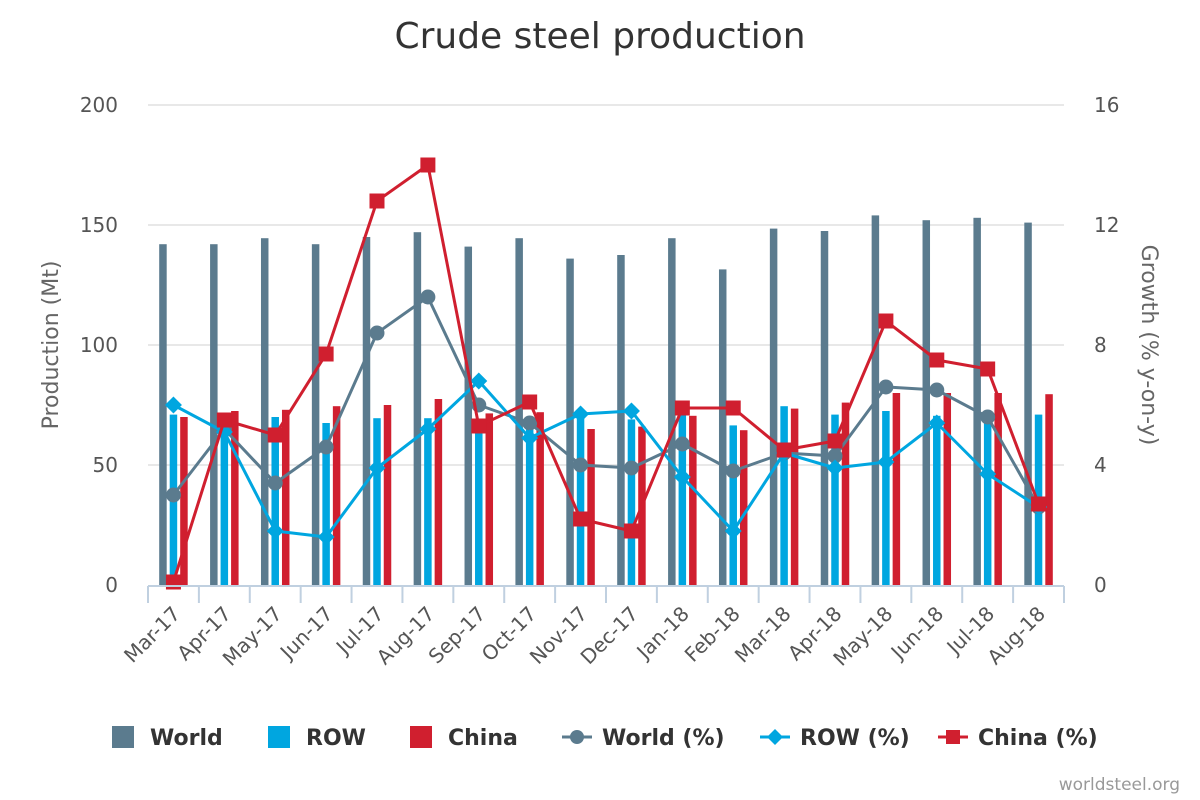 Image resolution: width=1200 pixels, height=800 pixels. I want to click on legend-label-world: World (%), so click(663, 738).